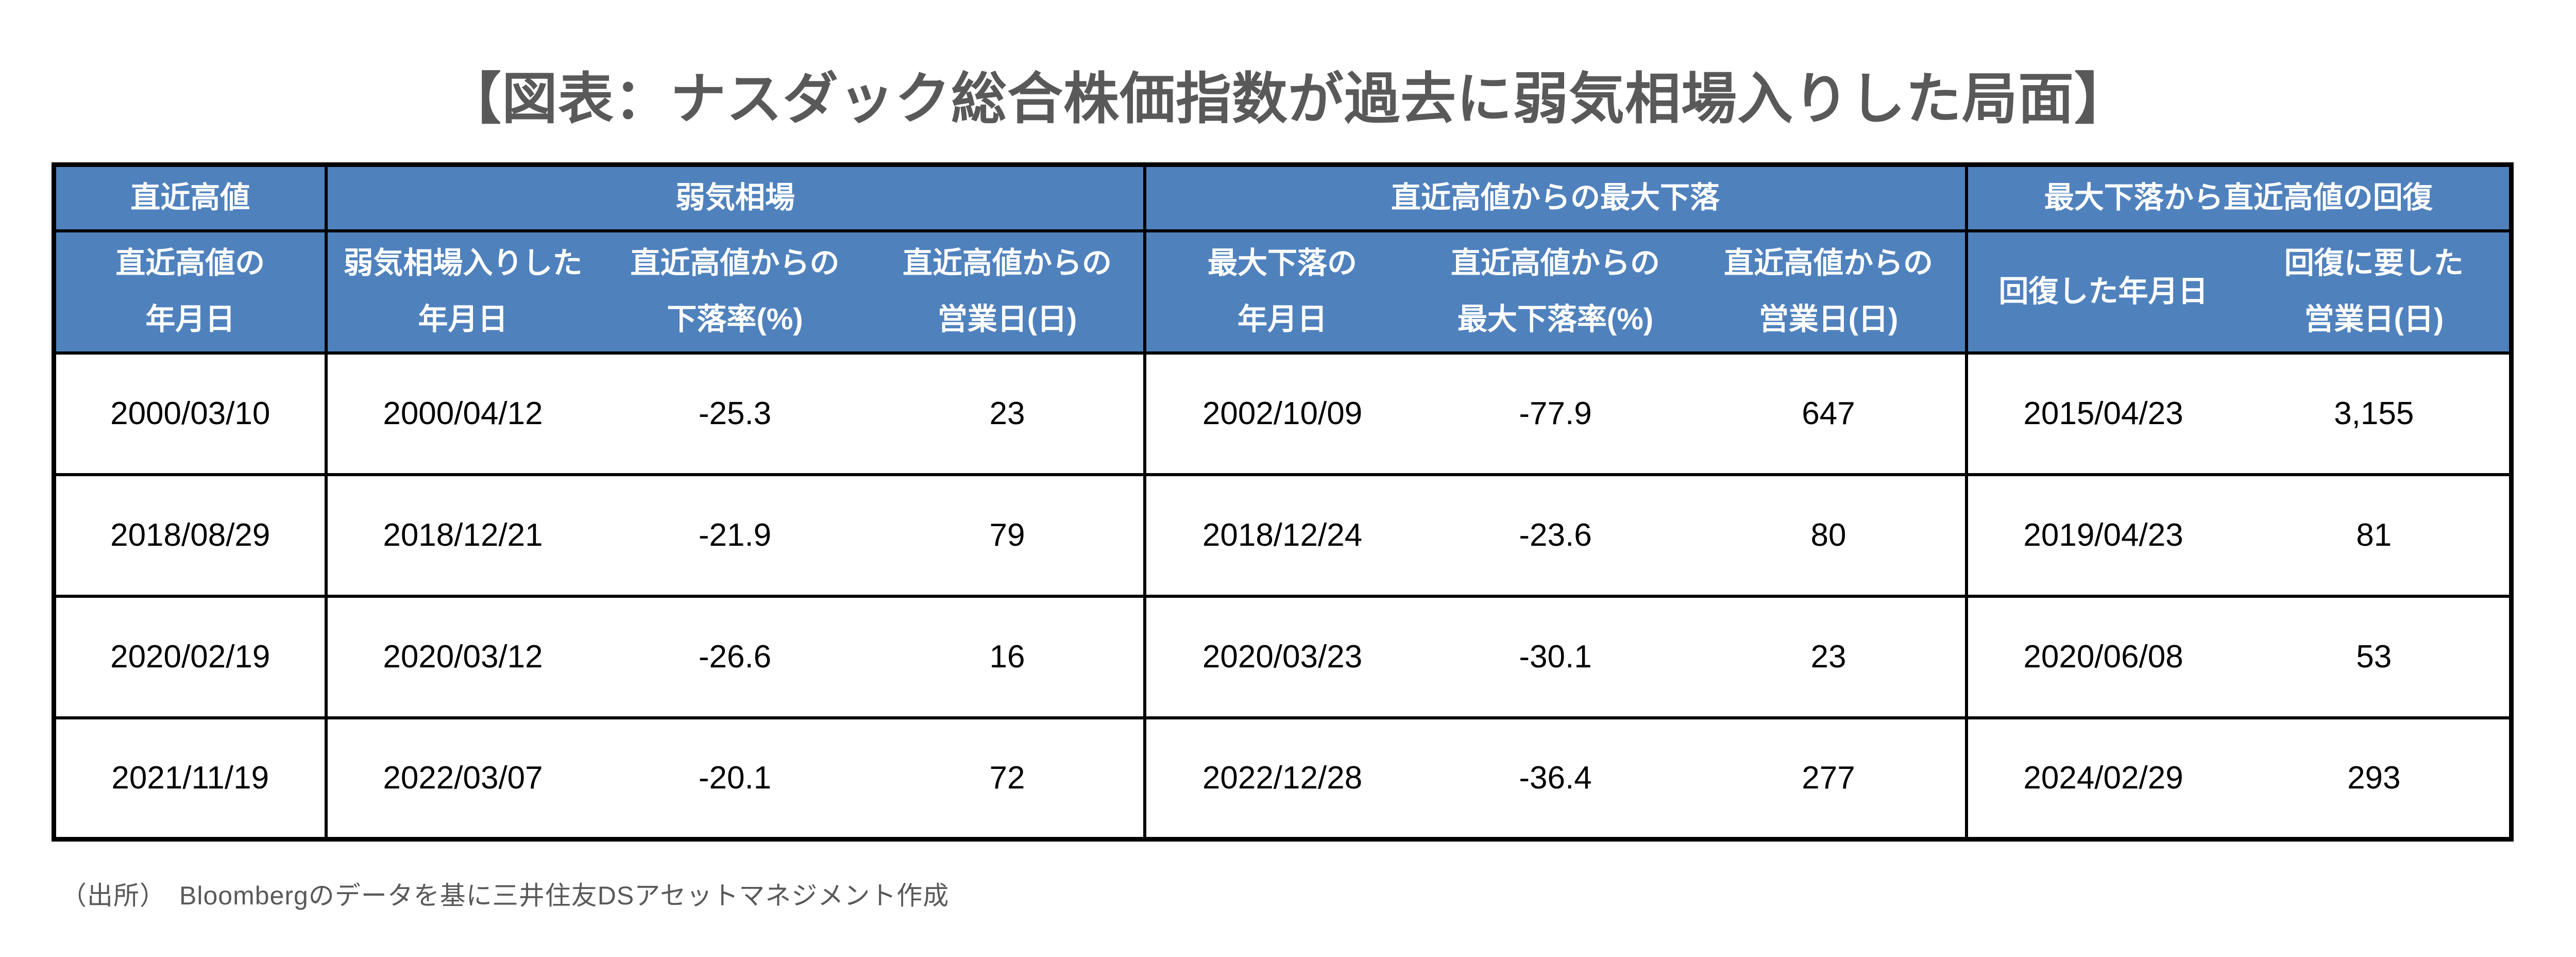 Image resolution: width=2576 pixels, height=957 pixels. Describe the element at coordinates (2375, 536) in the screenshot. I see `cell-recovery-days: 81` at that location.